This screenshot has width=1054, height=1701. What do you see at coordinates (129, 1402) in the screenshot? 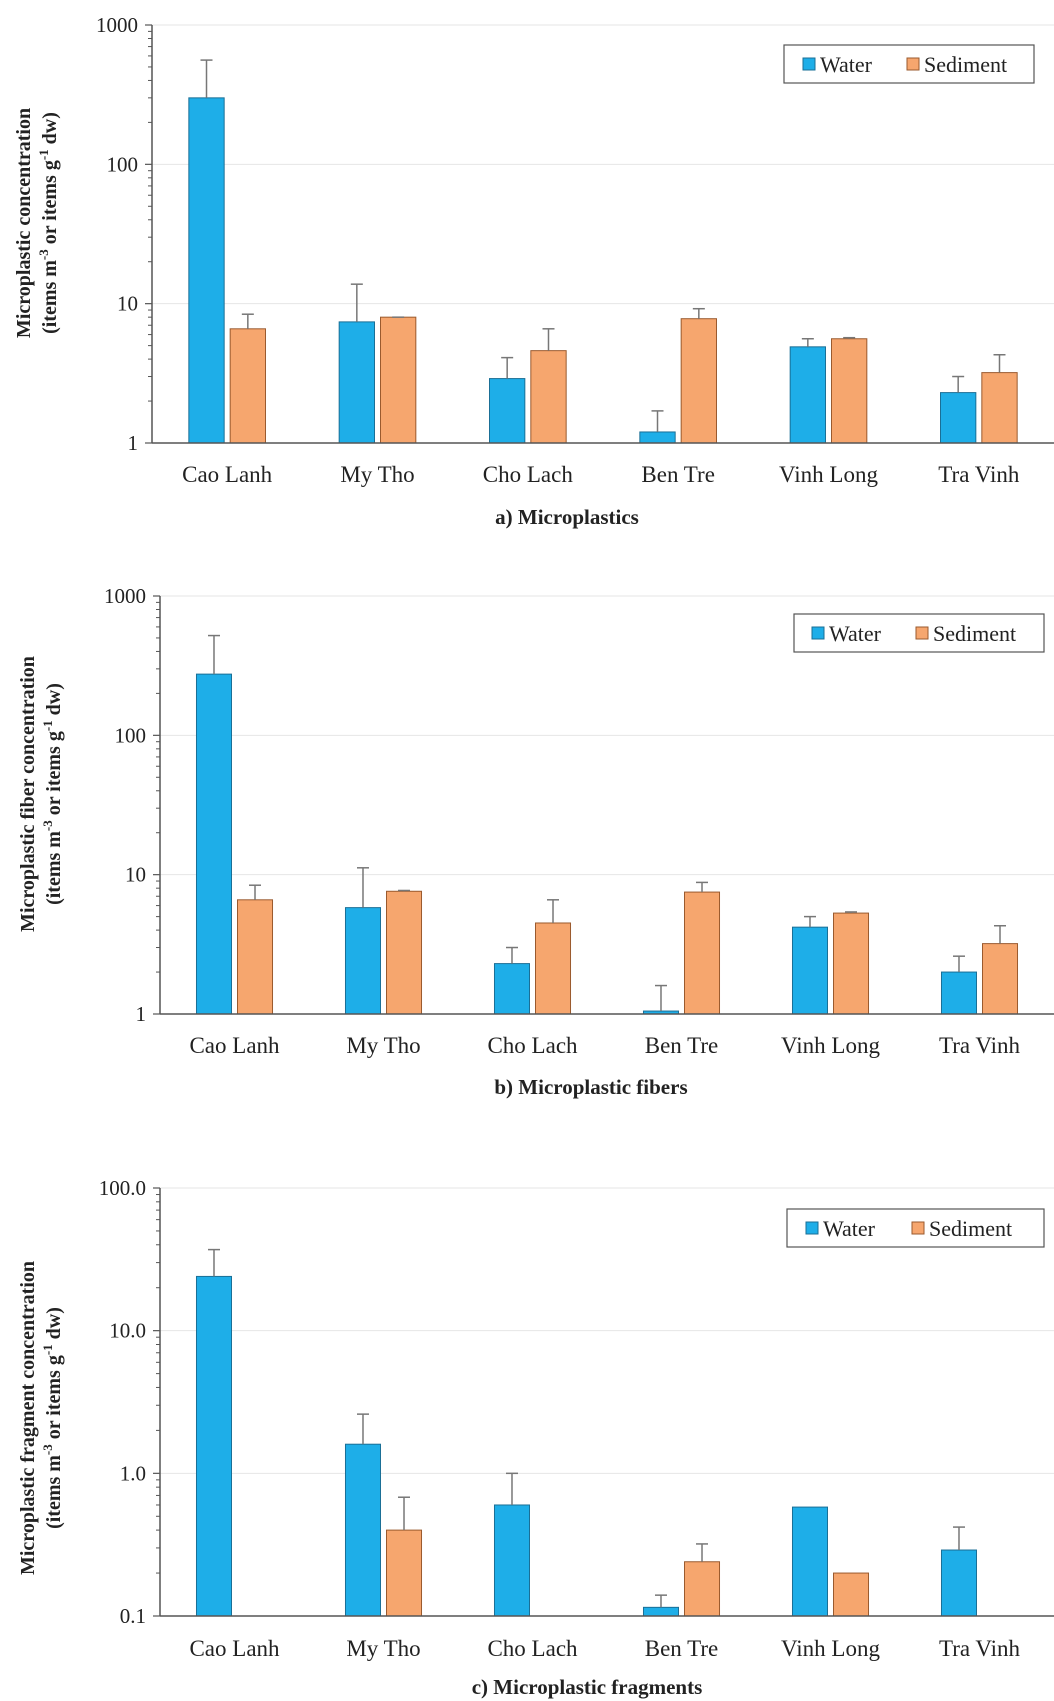
I see `y-ticks: 0.1 1.0 10.0 100.0` at bounding box center [129, 1402].